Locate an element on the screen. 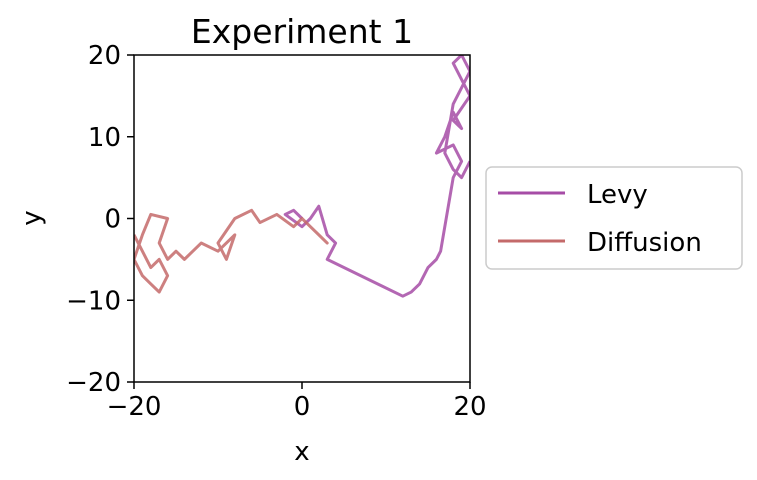  x-tick-label: 20 is located at coordinates (469, 407).